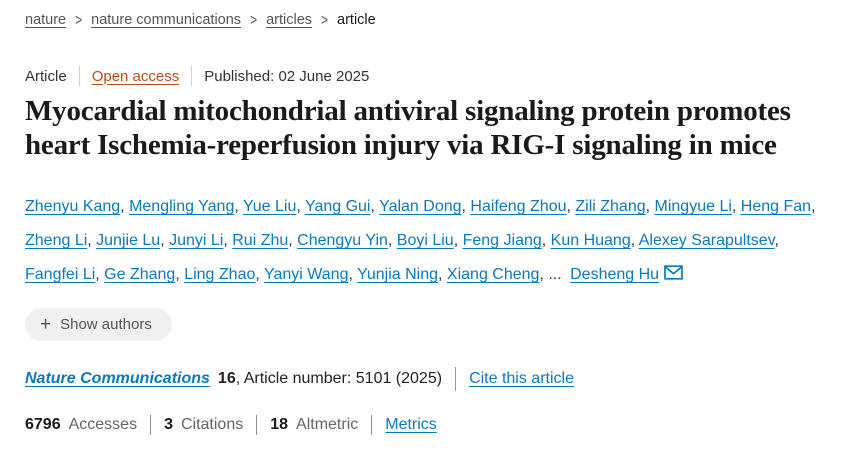  I want to click on altmetric-value: 18, so click(279, 424).